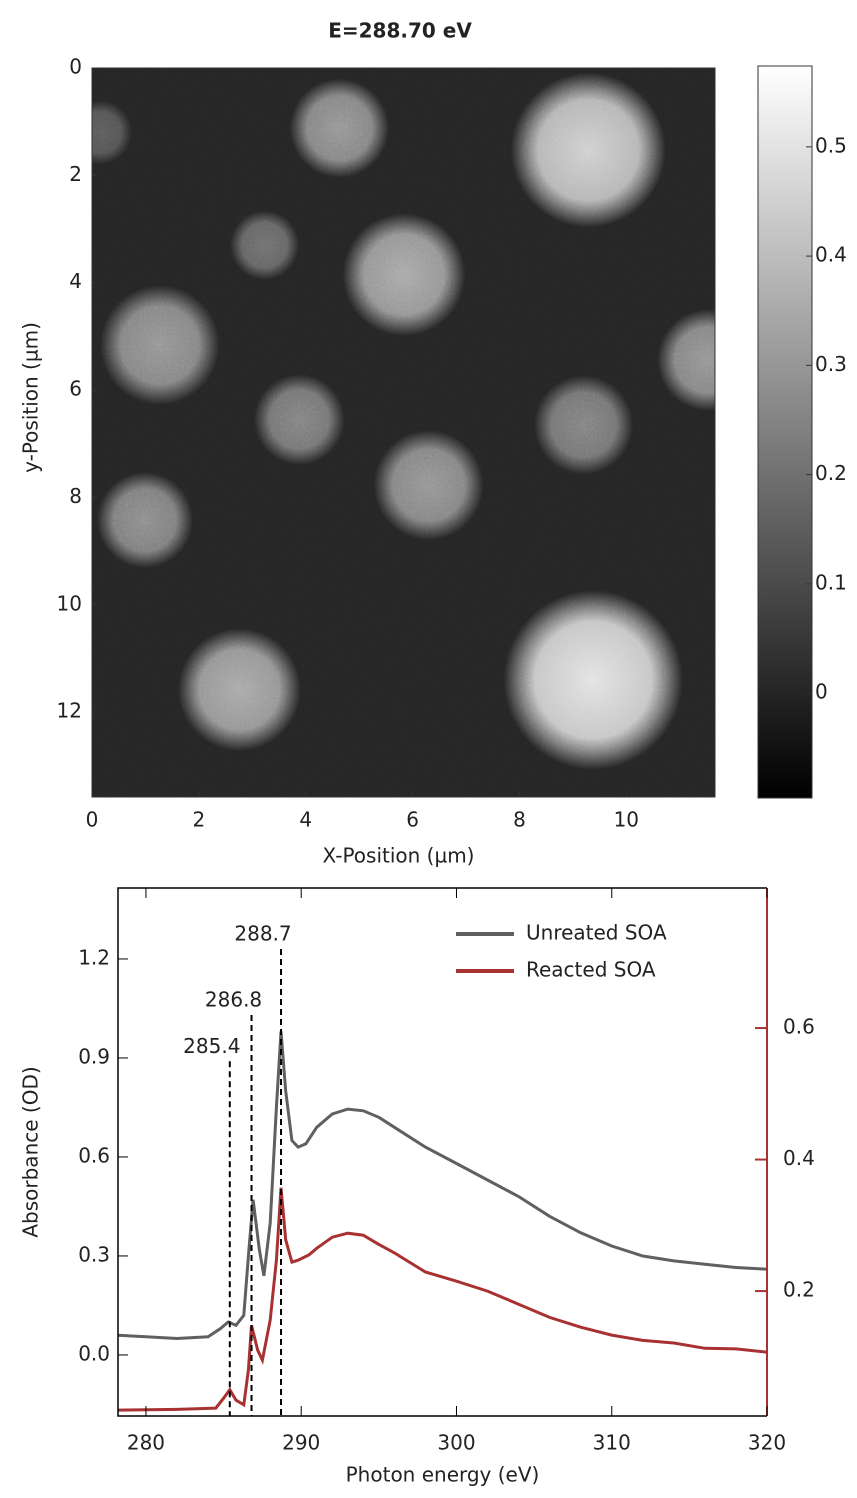 This screenshot has height=1498, width=857. What do you see at coordinates (305, 820) in the screenshot?
I see `x-tick-label: 4` at bounding box center [305, 820].